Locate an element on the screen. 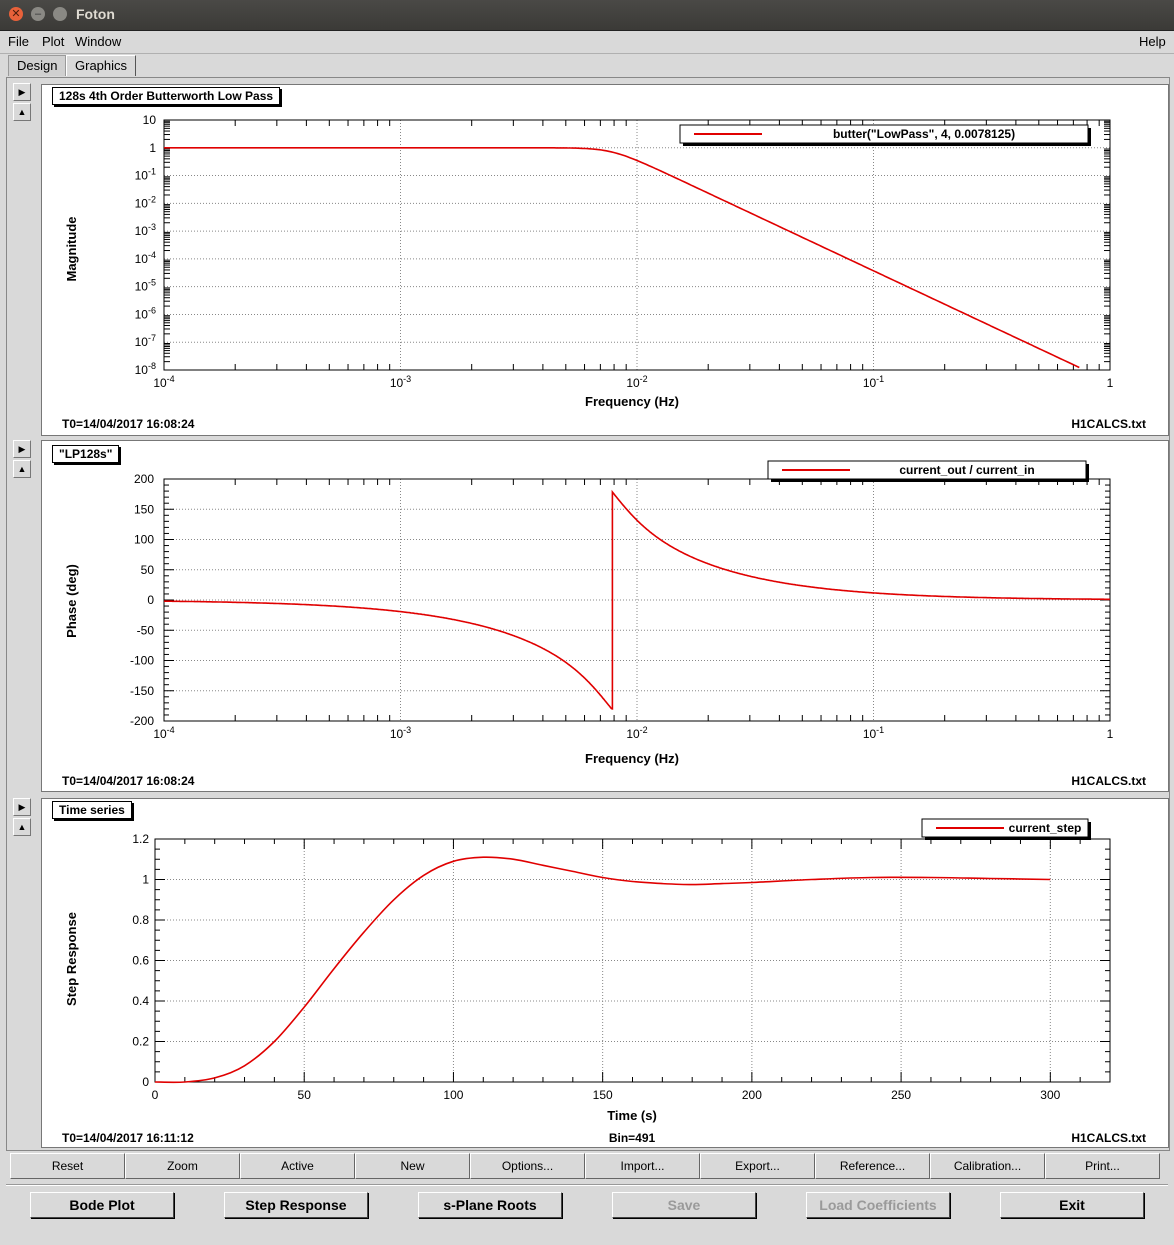 This screenshot has height=1245, width=1174. tick-label: 100 is located at coordinates (453, 1095).